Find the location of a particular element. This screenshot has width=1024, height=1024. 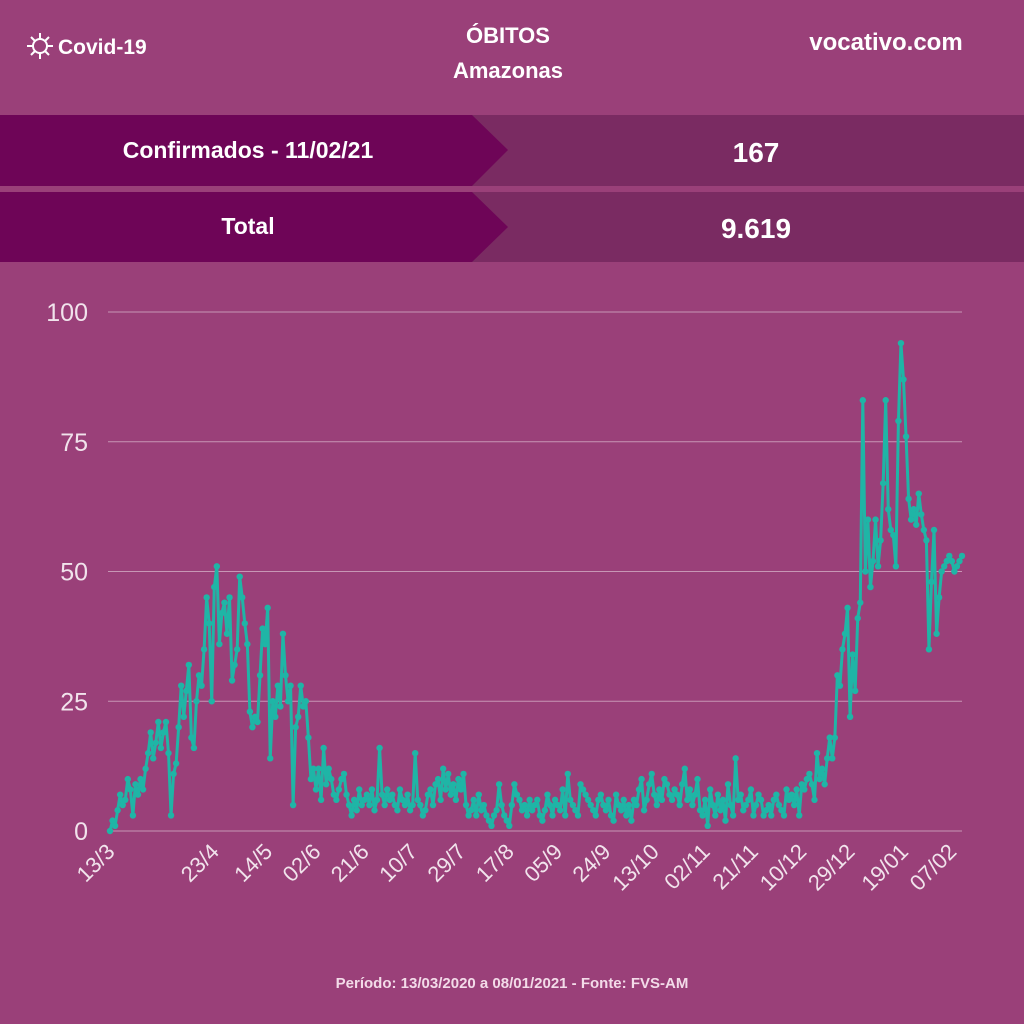

title: ÓBITOS is located at coordinates (508, 35).